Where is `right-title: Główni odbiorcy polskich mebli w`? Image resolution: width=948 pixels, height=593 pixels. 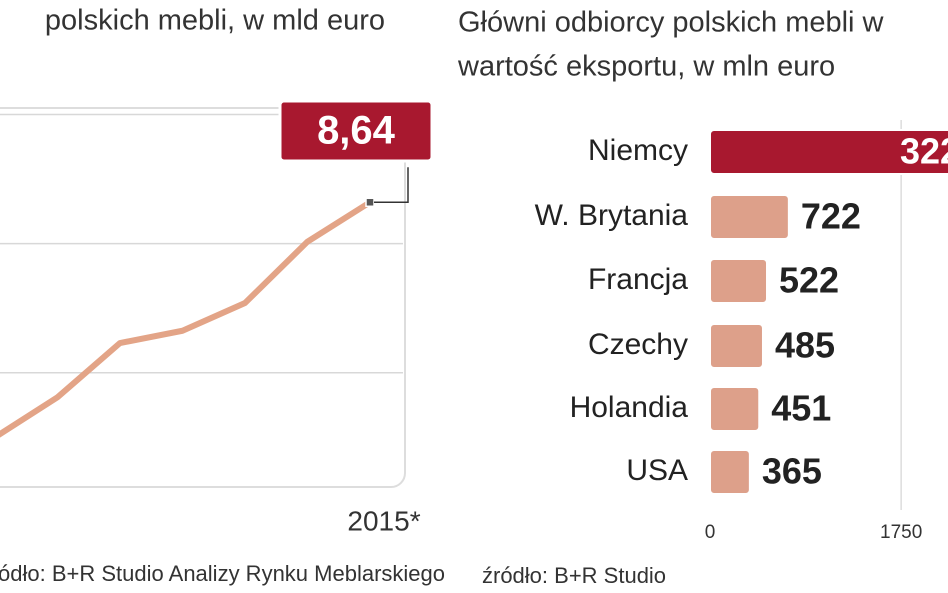 right-title: Główni odbiorcy polskich mebli w is located at coordinates (671, 23).